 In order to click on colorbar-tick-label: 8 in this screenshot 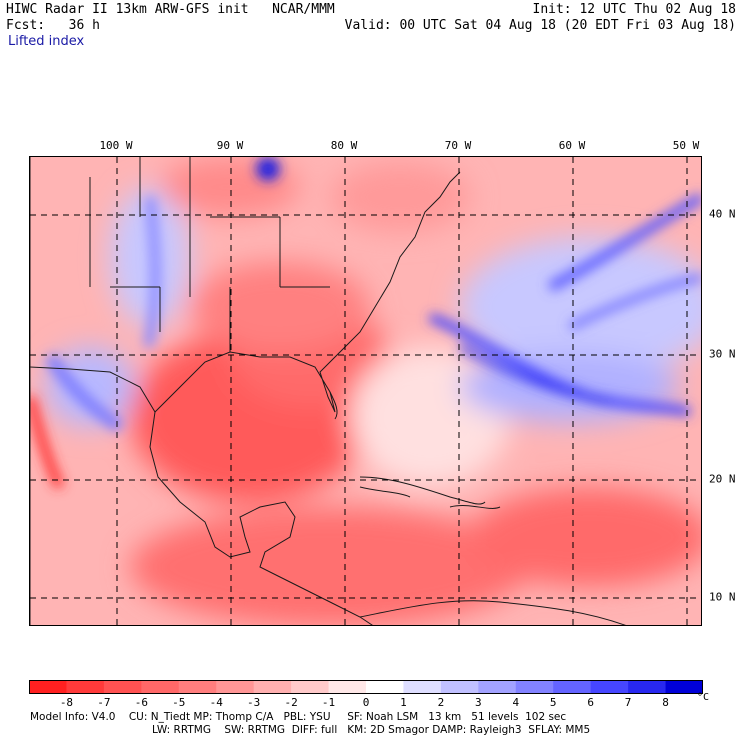, I will do `click(665, 702)`.